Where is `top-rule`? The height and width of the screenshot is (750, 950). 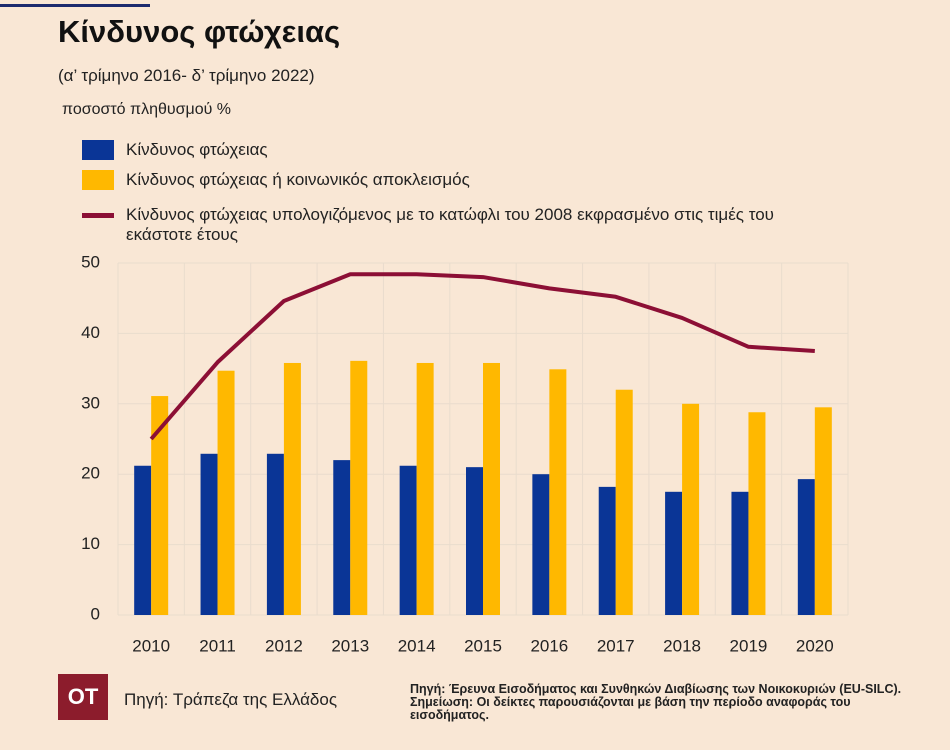 top-rule is located at coordinates (75, 5).